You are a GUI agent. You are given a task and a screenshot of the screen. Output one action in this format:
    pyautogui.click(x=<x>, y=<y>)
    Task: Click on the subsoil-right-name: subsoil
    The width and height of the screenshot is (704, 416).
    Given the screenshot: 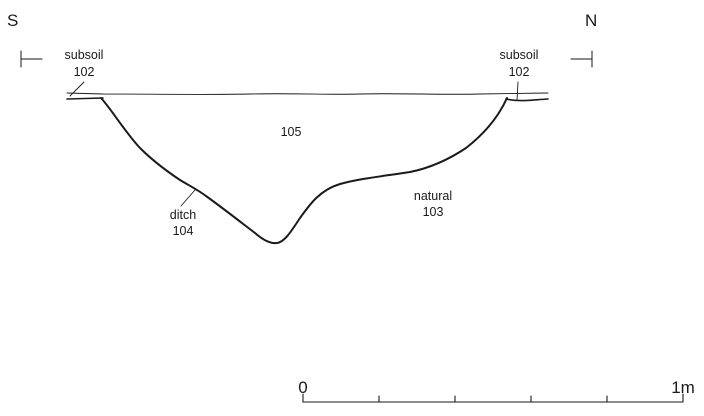 What is the action you would take?
    pyautogui.click(x=519, y=55)
    